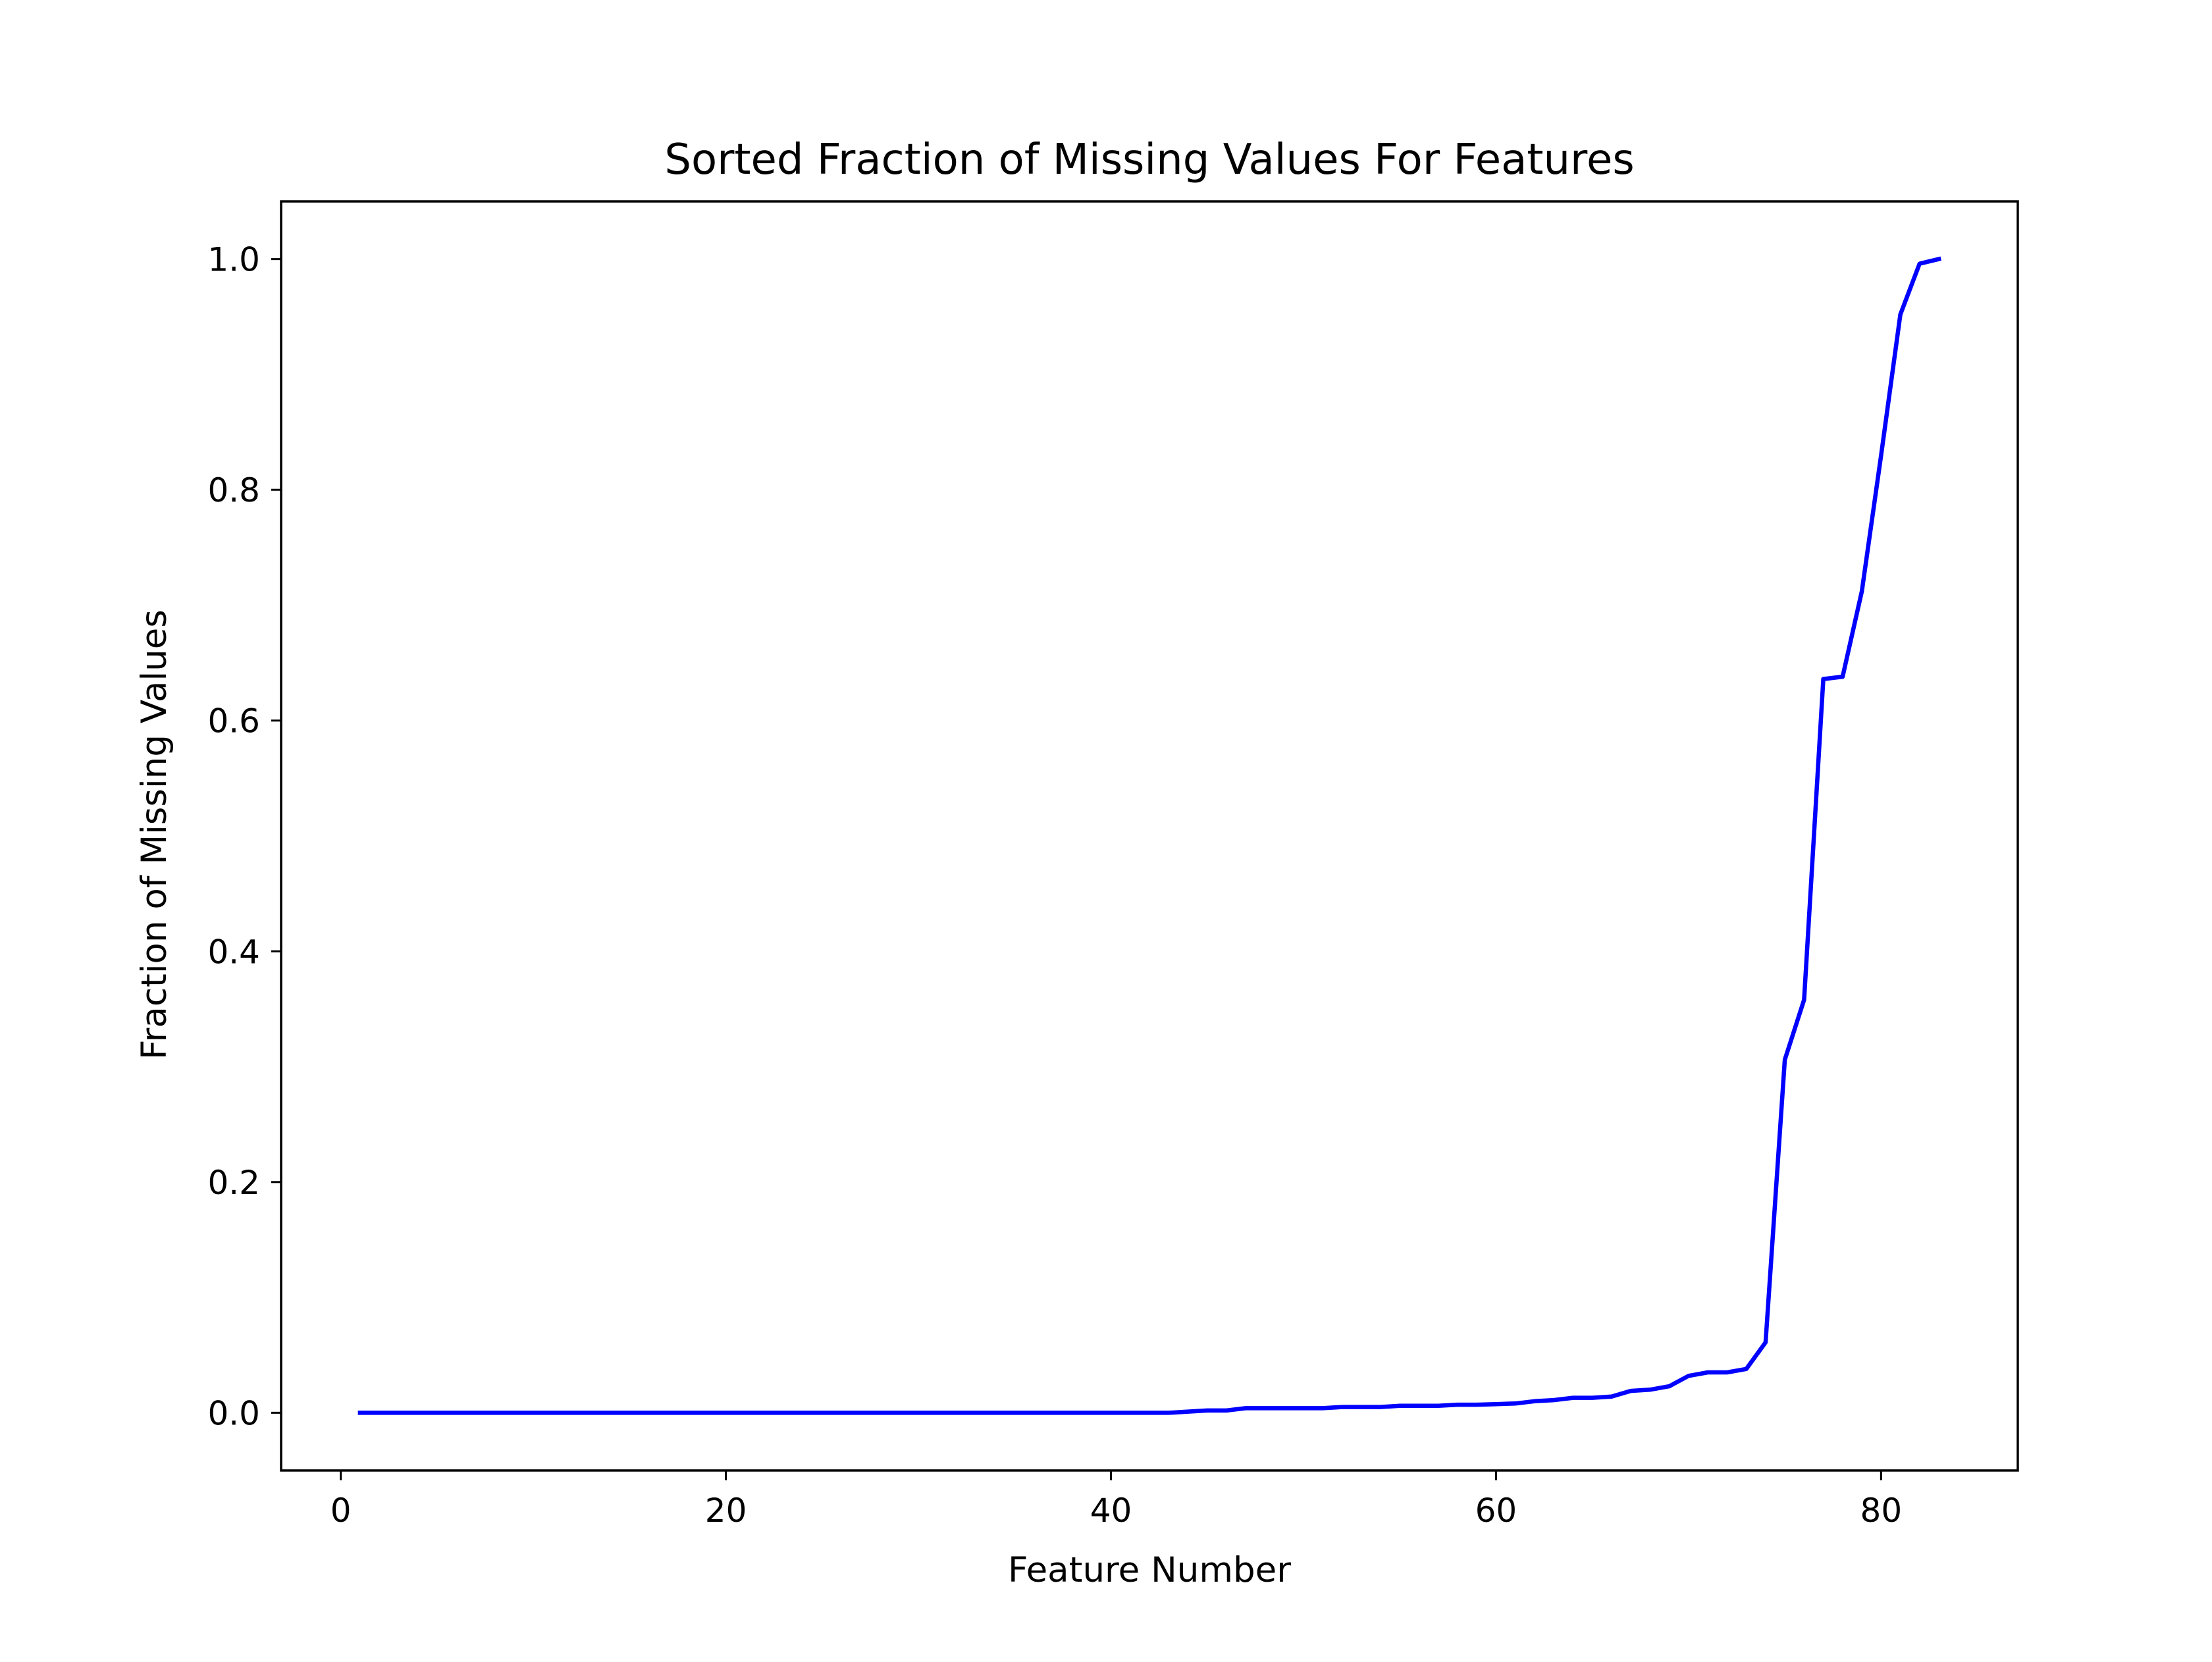 The width and height of the screenshot is (2212, 1662). Describe the element at coordinates (1496, 1511) in the screenshot. I see `x-tick-label: 60` at that location.